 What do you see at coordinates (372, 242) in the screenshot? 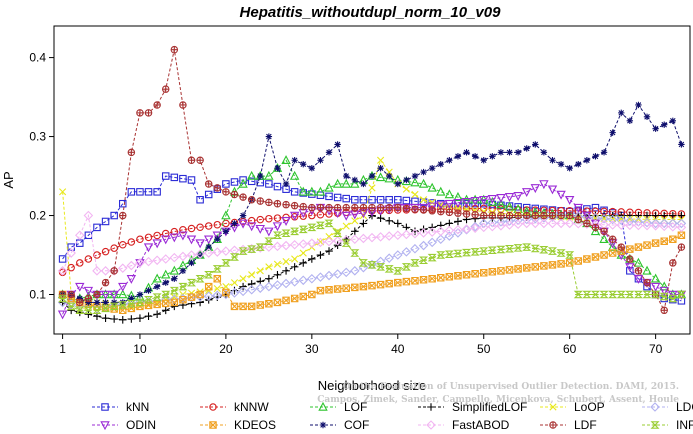
I see `series-line-fastabod` at bounding box center [372, 242].